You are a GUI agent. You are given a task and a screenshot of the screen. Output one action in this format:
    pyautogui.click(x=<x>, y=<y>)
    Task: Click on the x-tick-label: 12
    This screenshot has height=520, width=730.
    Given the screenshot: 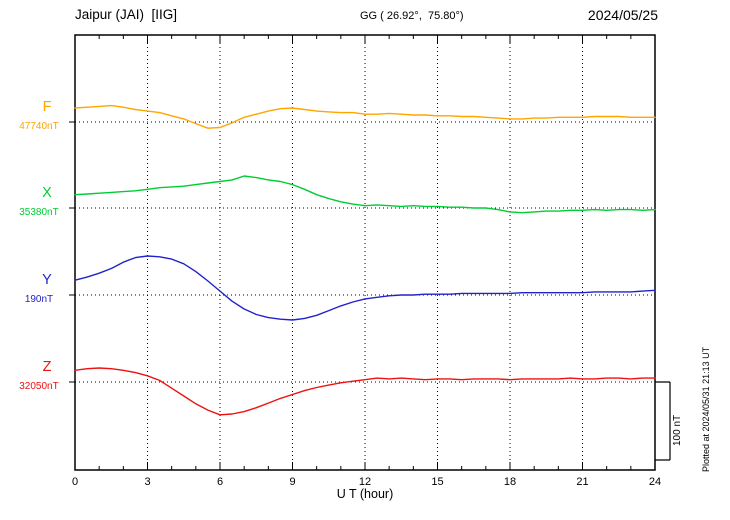 What is the action you would take?
    pyautogui.click(x=365, y=482)
    